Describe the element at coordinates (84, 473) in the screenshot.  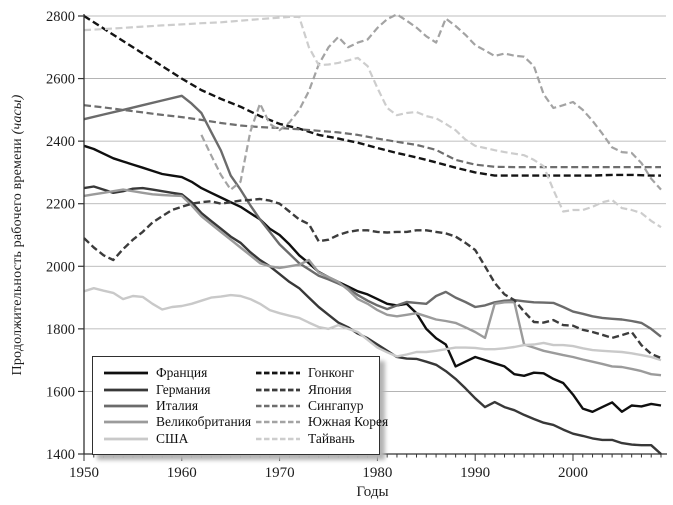
I see `x-tick-label-1950: 1950` at that location.